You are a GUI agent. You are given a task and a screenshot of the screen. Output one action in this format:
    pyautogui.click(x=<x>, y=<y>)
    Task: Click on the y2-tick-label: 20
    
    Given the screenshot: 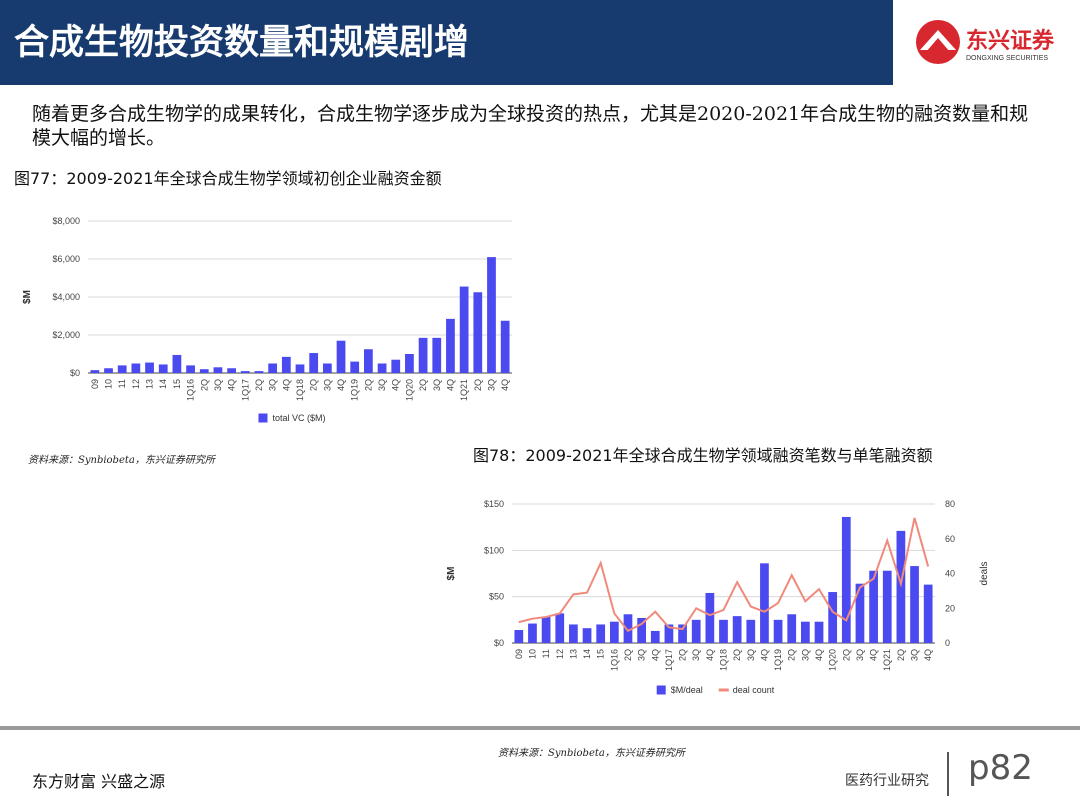 What is the action you would take?
    pyautogui.click(x=950, y=608)
    